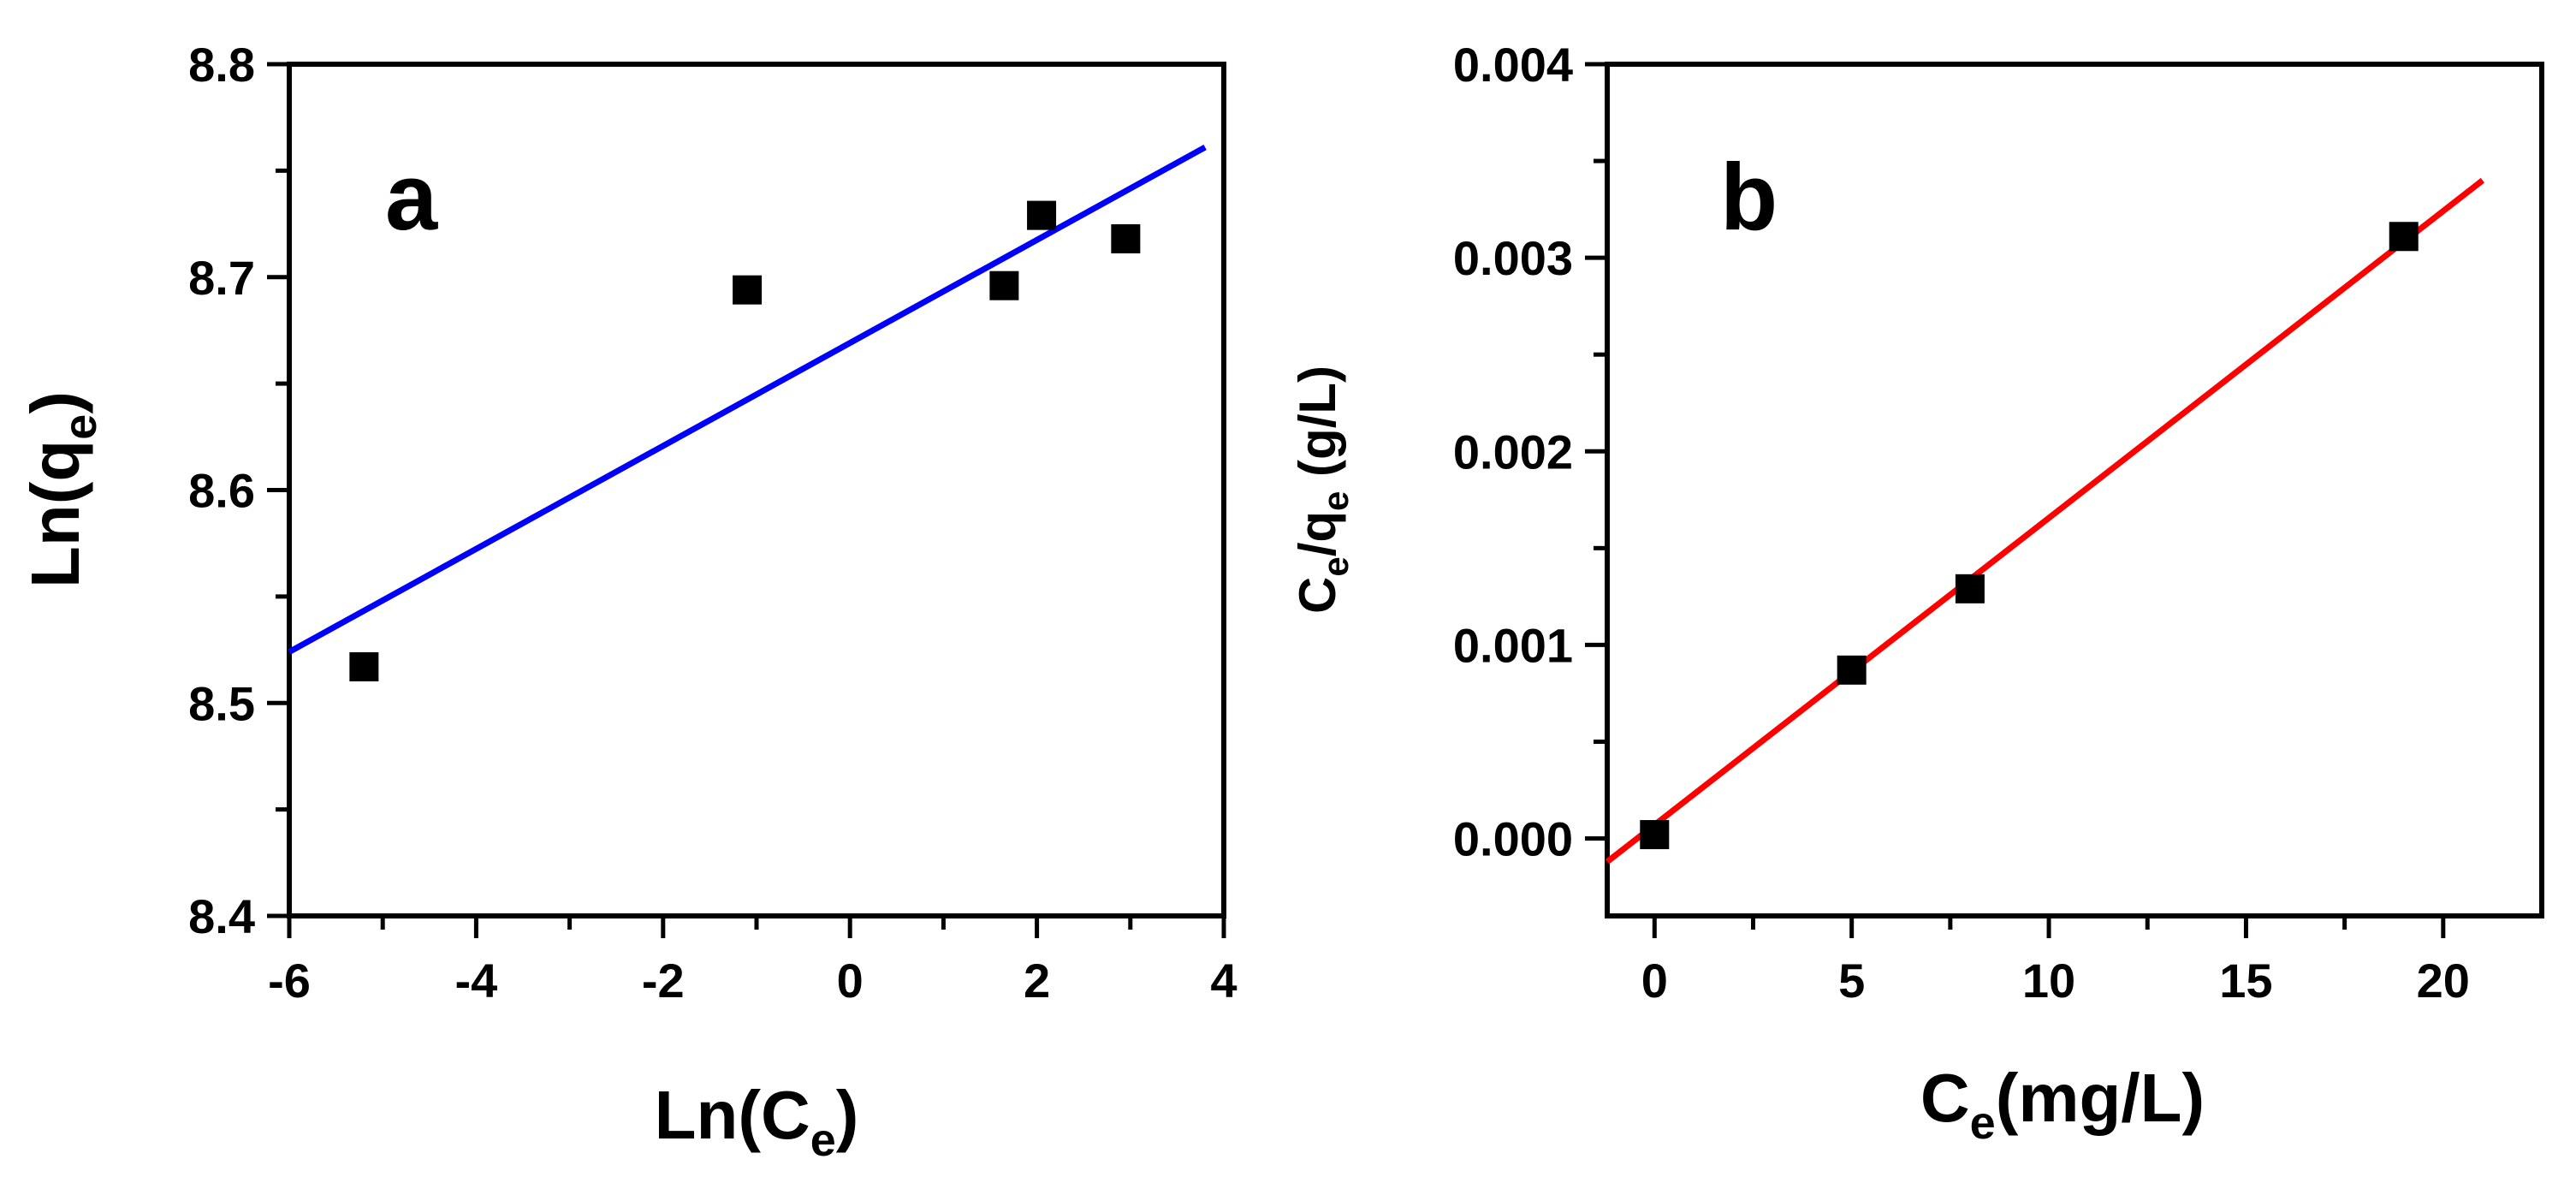  I want to click on panel-label-a: a, so click(411, 197).